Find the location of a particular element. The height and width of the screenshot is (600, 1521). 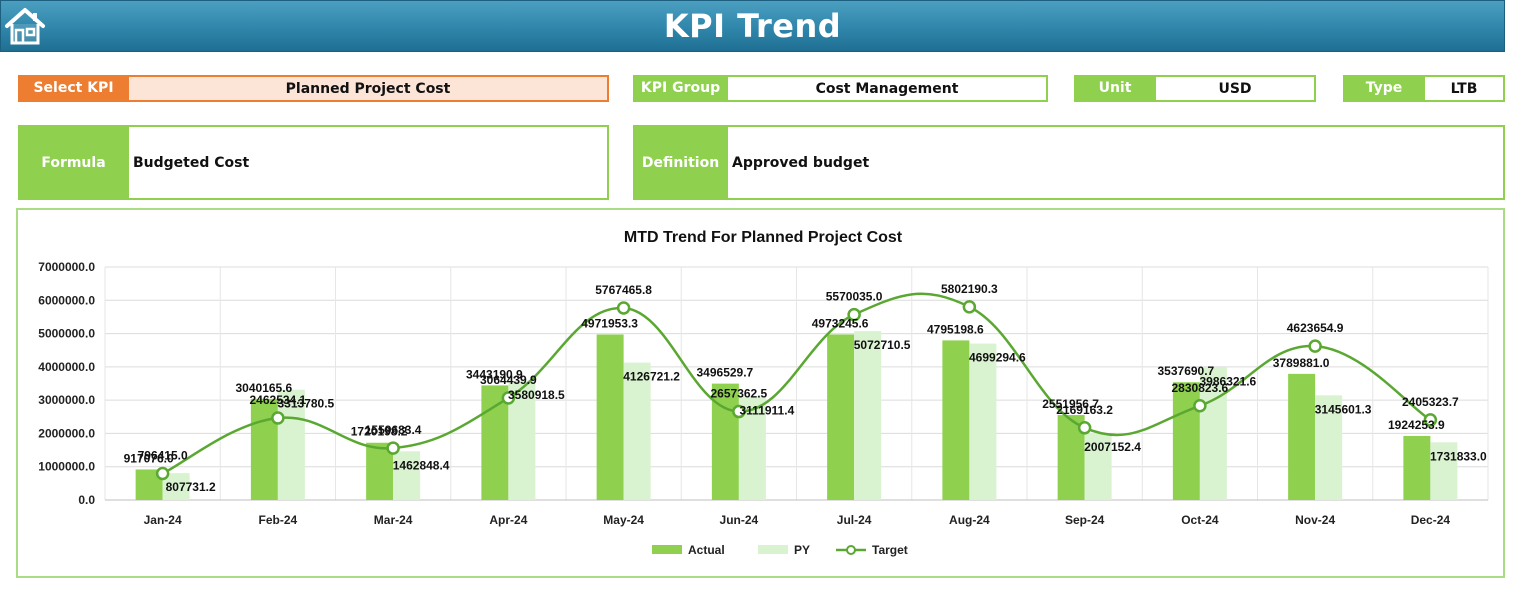

actual-data-label: 3443190.9 is located at coordinates (494, 374).